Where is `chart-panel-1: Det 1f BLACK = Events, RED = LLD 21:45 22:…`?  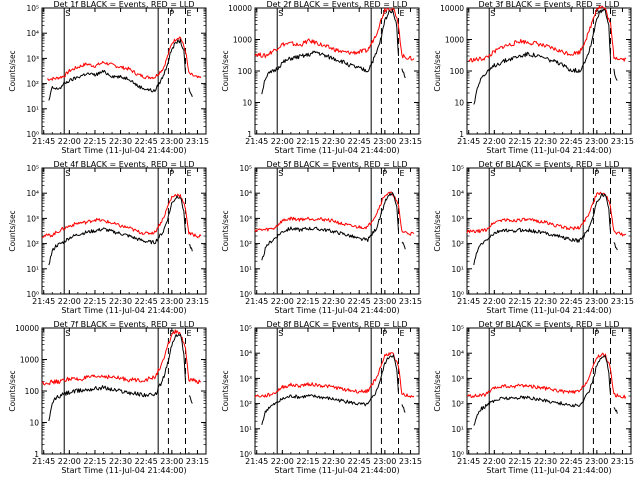
chart-panel-1: Det 1f BLACK = Events, RED = LLD 21:45 22:… is located at coordinates (108, 77).